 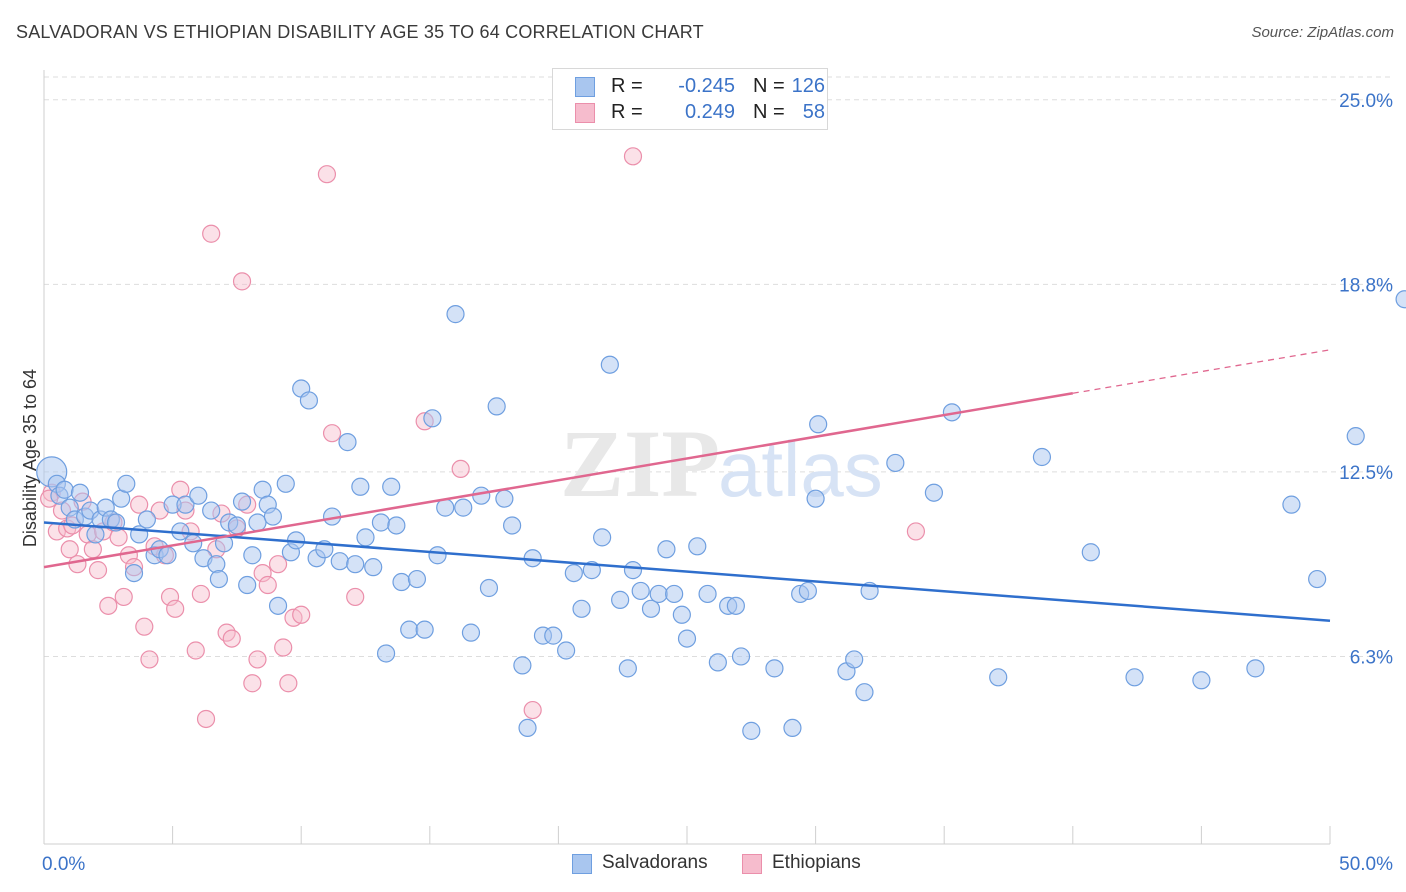 I want to click on r-value: 0.249, so click(x=709, y=112).